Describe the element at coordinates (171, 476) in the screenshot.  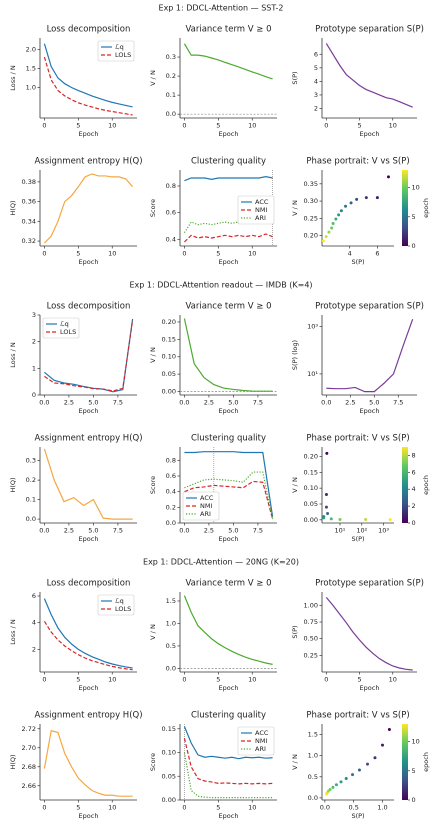
I see `y-tick-label: 0.6` at that location.